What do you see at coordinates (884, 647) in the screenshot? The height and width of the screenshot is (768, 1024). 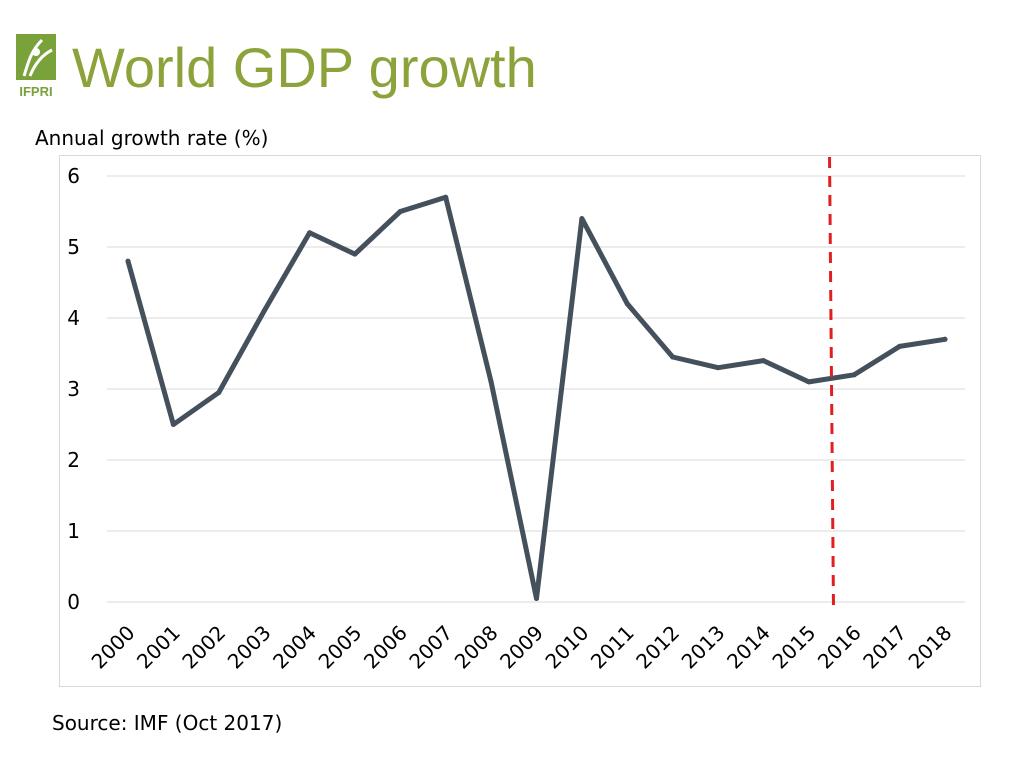 I see `x-tick-label: 2017` at bounding box center [884, 647].